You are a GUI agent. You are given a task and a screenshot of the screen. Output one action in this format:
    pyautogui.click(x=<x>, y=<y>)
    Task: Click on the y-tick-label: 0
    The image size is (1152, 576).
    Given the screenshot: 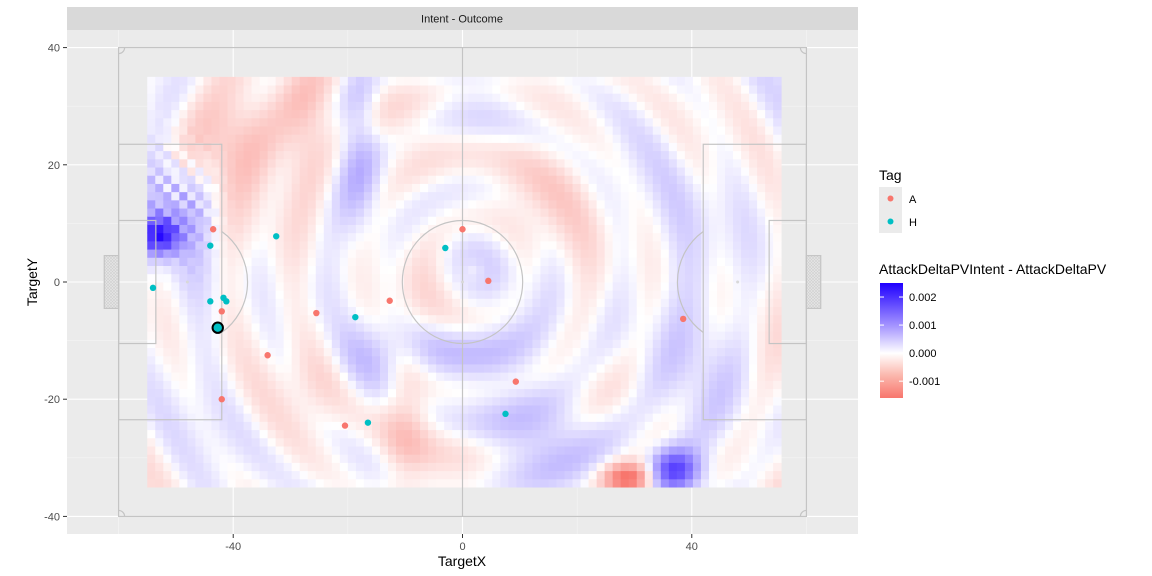 What is the action you would take?
    pyautogui.click(x=57, y=283)
    